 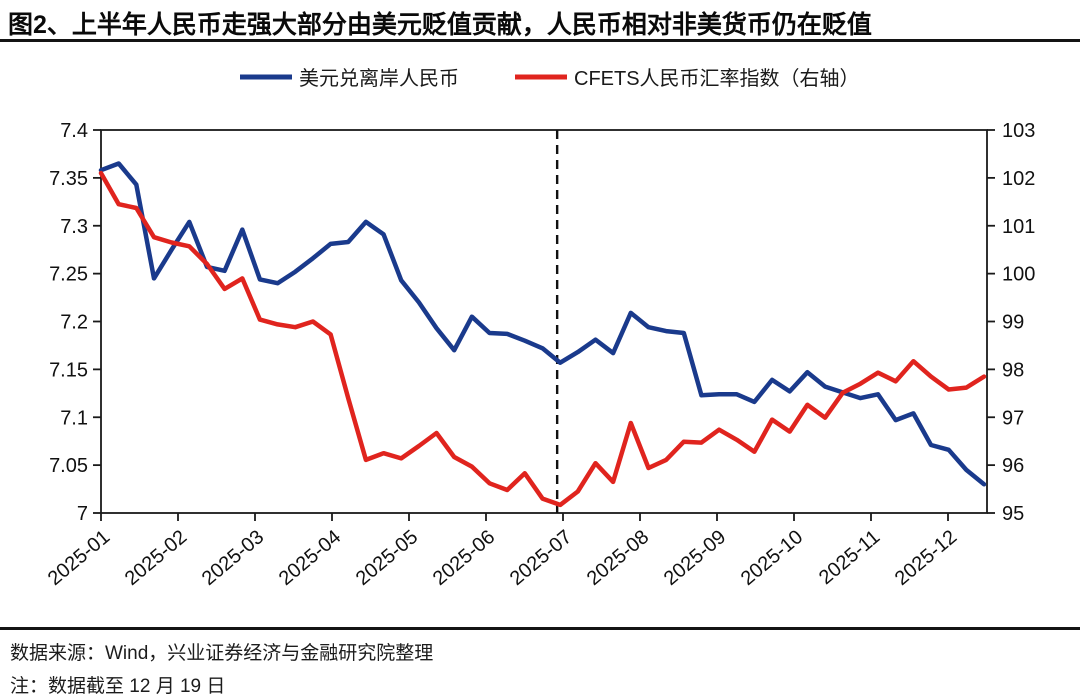 I want to click on right-axis: 95 96 97 98 99 100 101 102 103, so click(x=1011, y=322).